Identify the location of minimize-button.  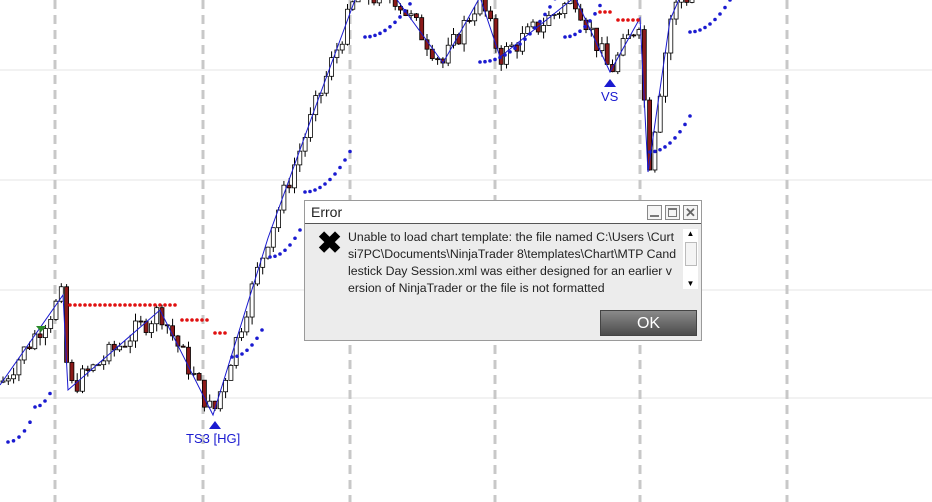
(654, 212).